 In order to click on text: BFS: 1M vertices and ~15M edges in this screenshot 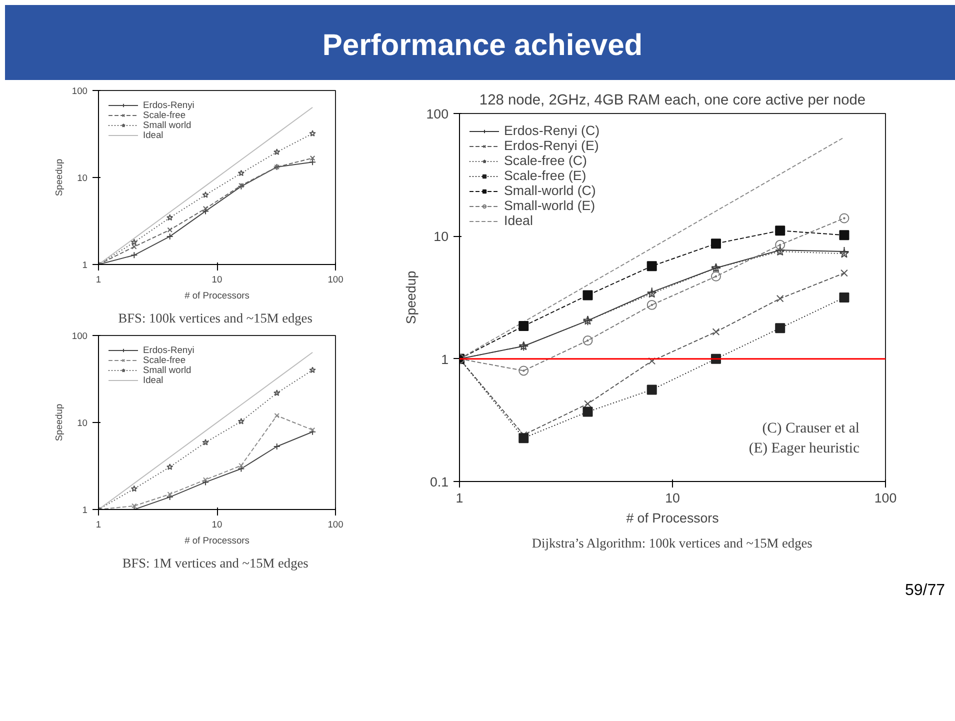, I will do `click(215, 563)`.